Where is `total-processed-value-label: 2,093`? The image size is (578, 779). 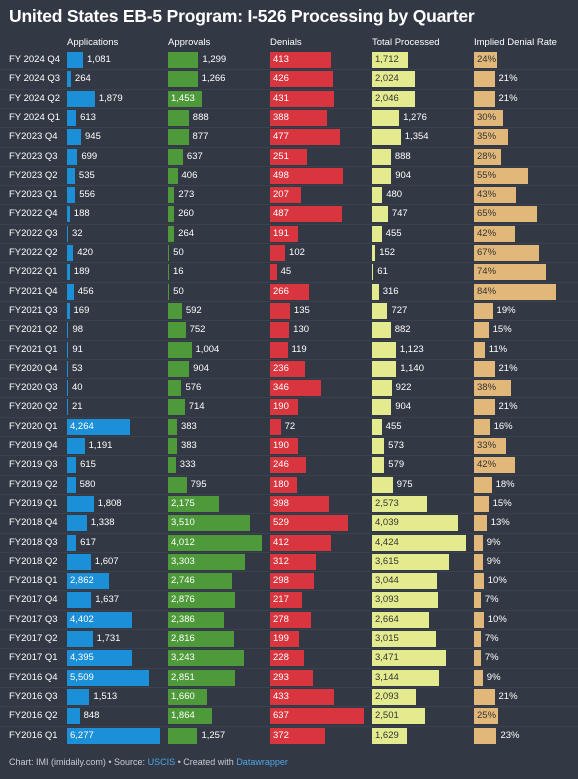
total-processed-value-label: 2,093 is located at coordinates (387, 696).